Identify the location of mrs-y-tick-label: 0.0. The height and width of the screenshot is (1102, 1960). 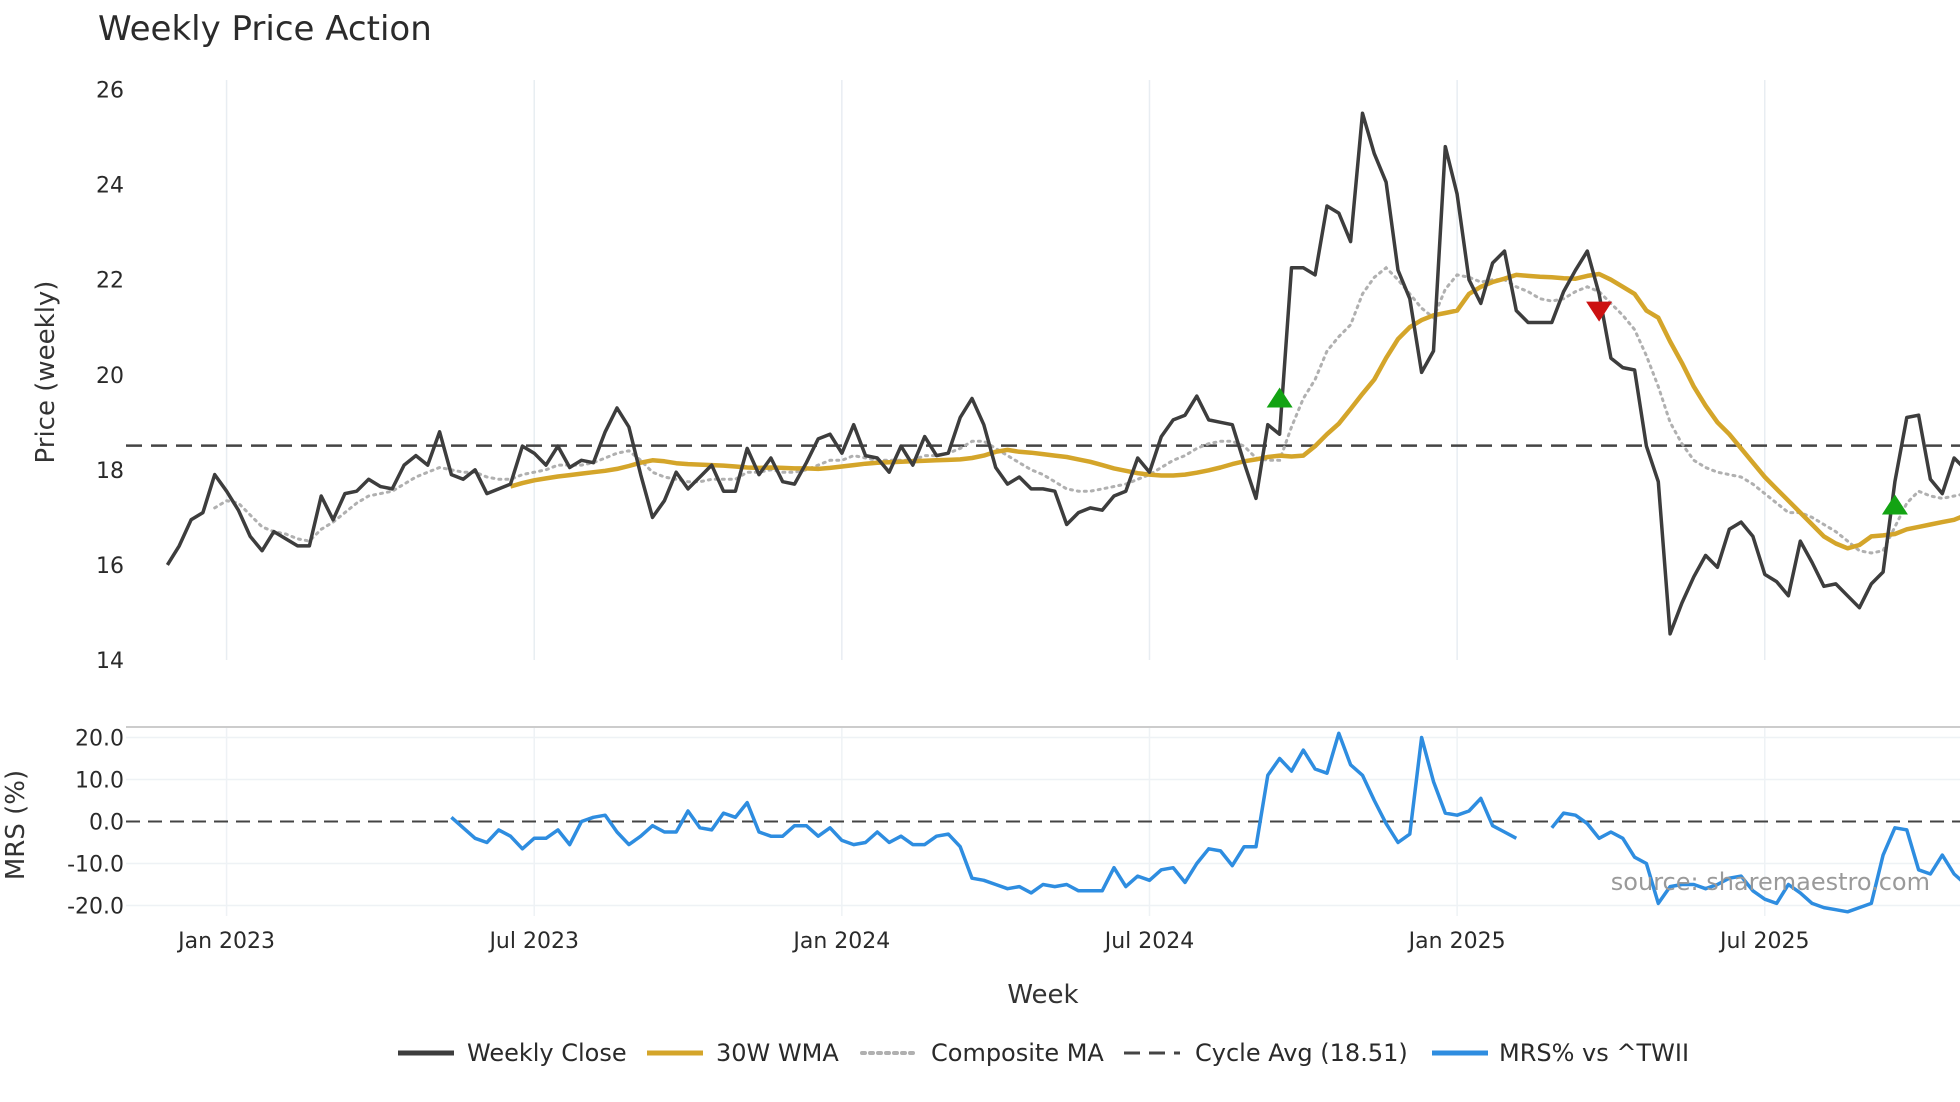
(106, 823).